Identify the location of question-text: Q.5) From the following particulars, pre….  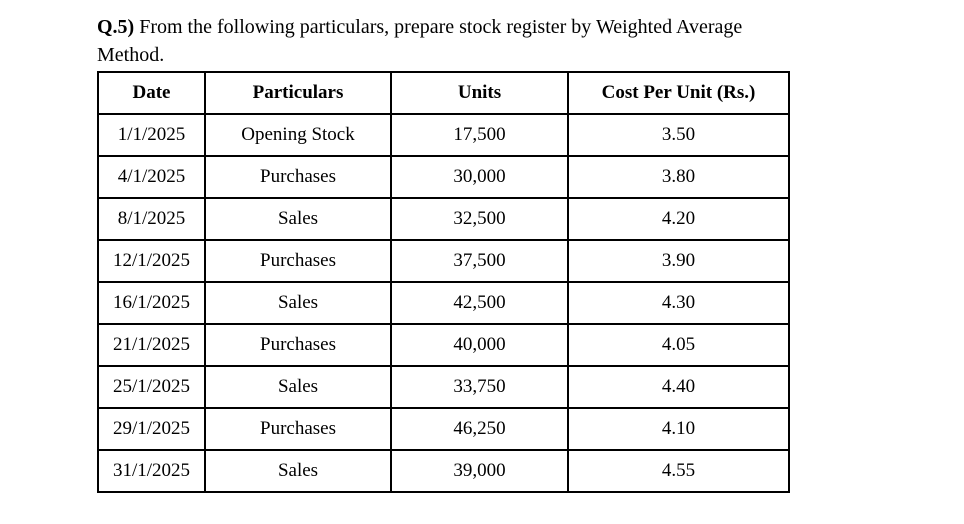
(447, 41).